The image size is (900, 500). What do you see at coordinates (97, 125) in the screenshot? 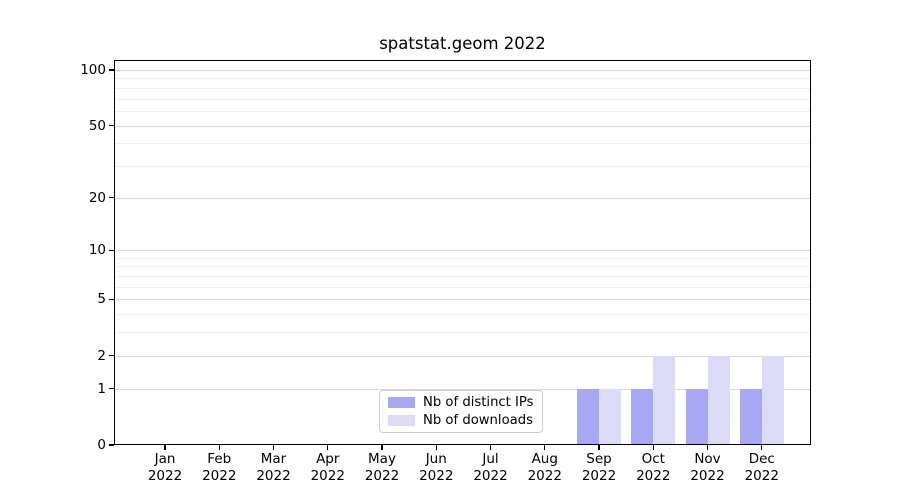
I see `y-tick-label: 50` at bounding box center [97, 125].